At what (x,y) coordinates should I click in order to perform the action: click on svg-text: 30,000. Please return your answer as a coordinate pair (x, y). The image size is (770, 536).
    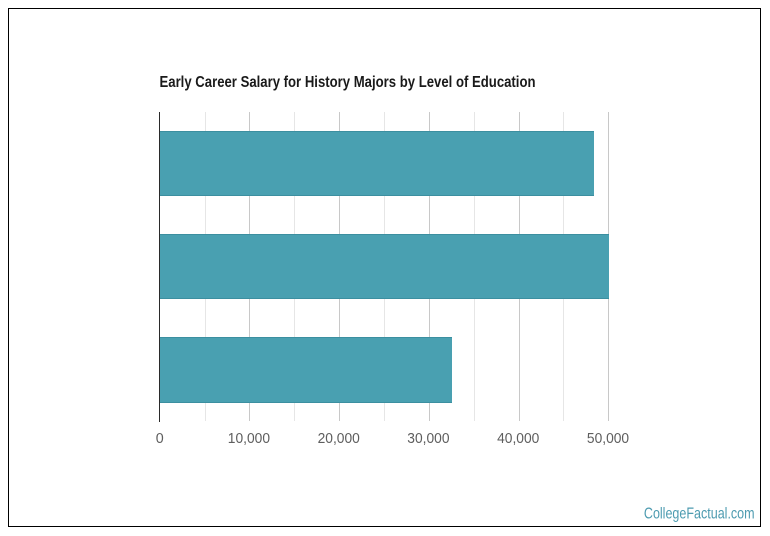
    Looking at the image, I should click on (428, 439).